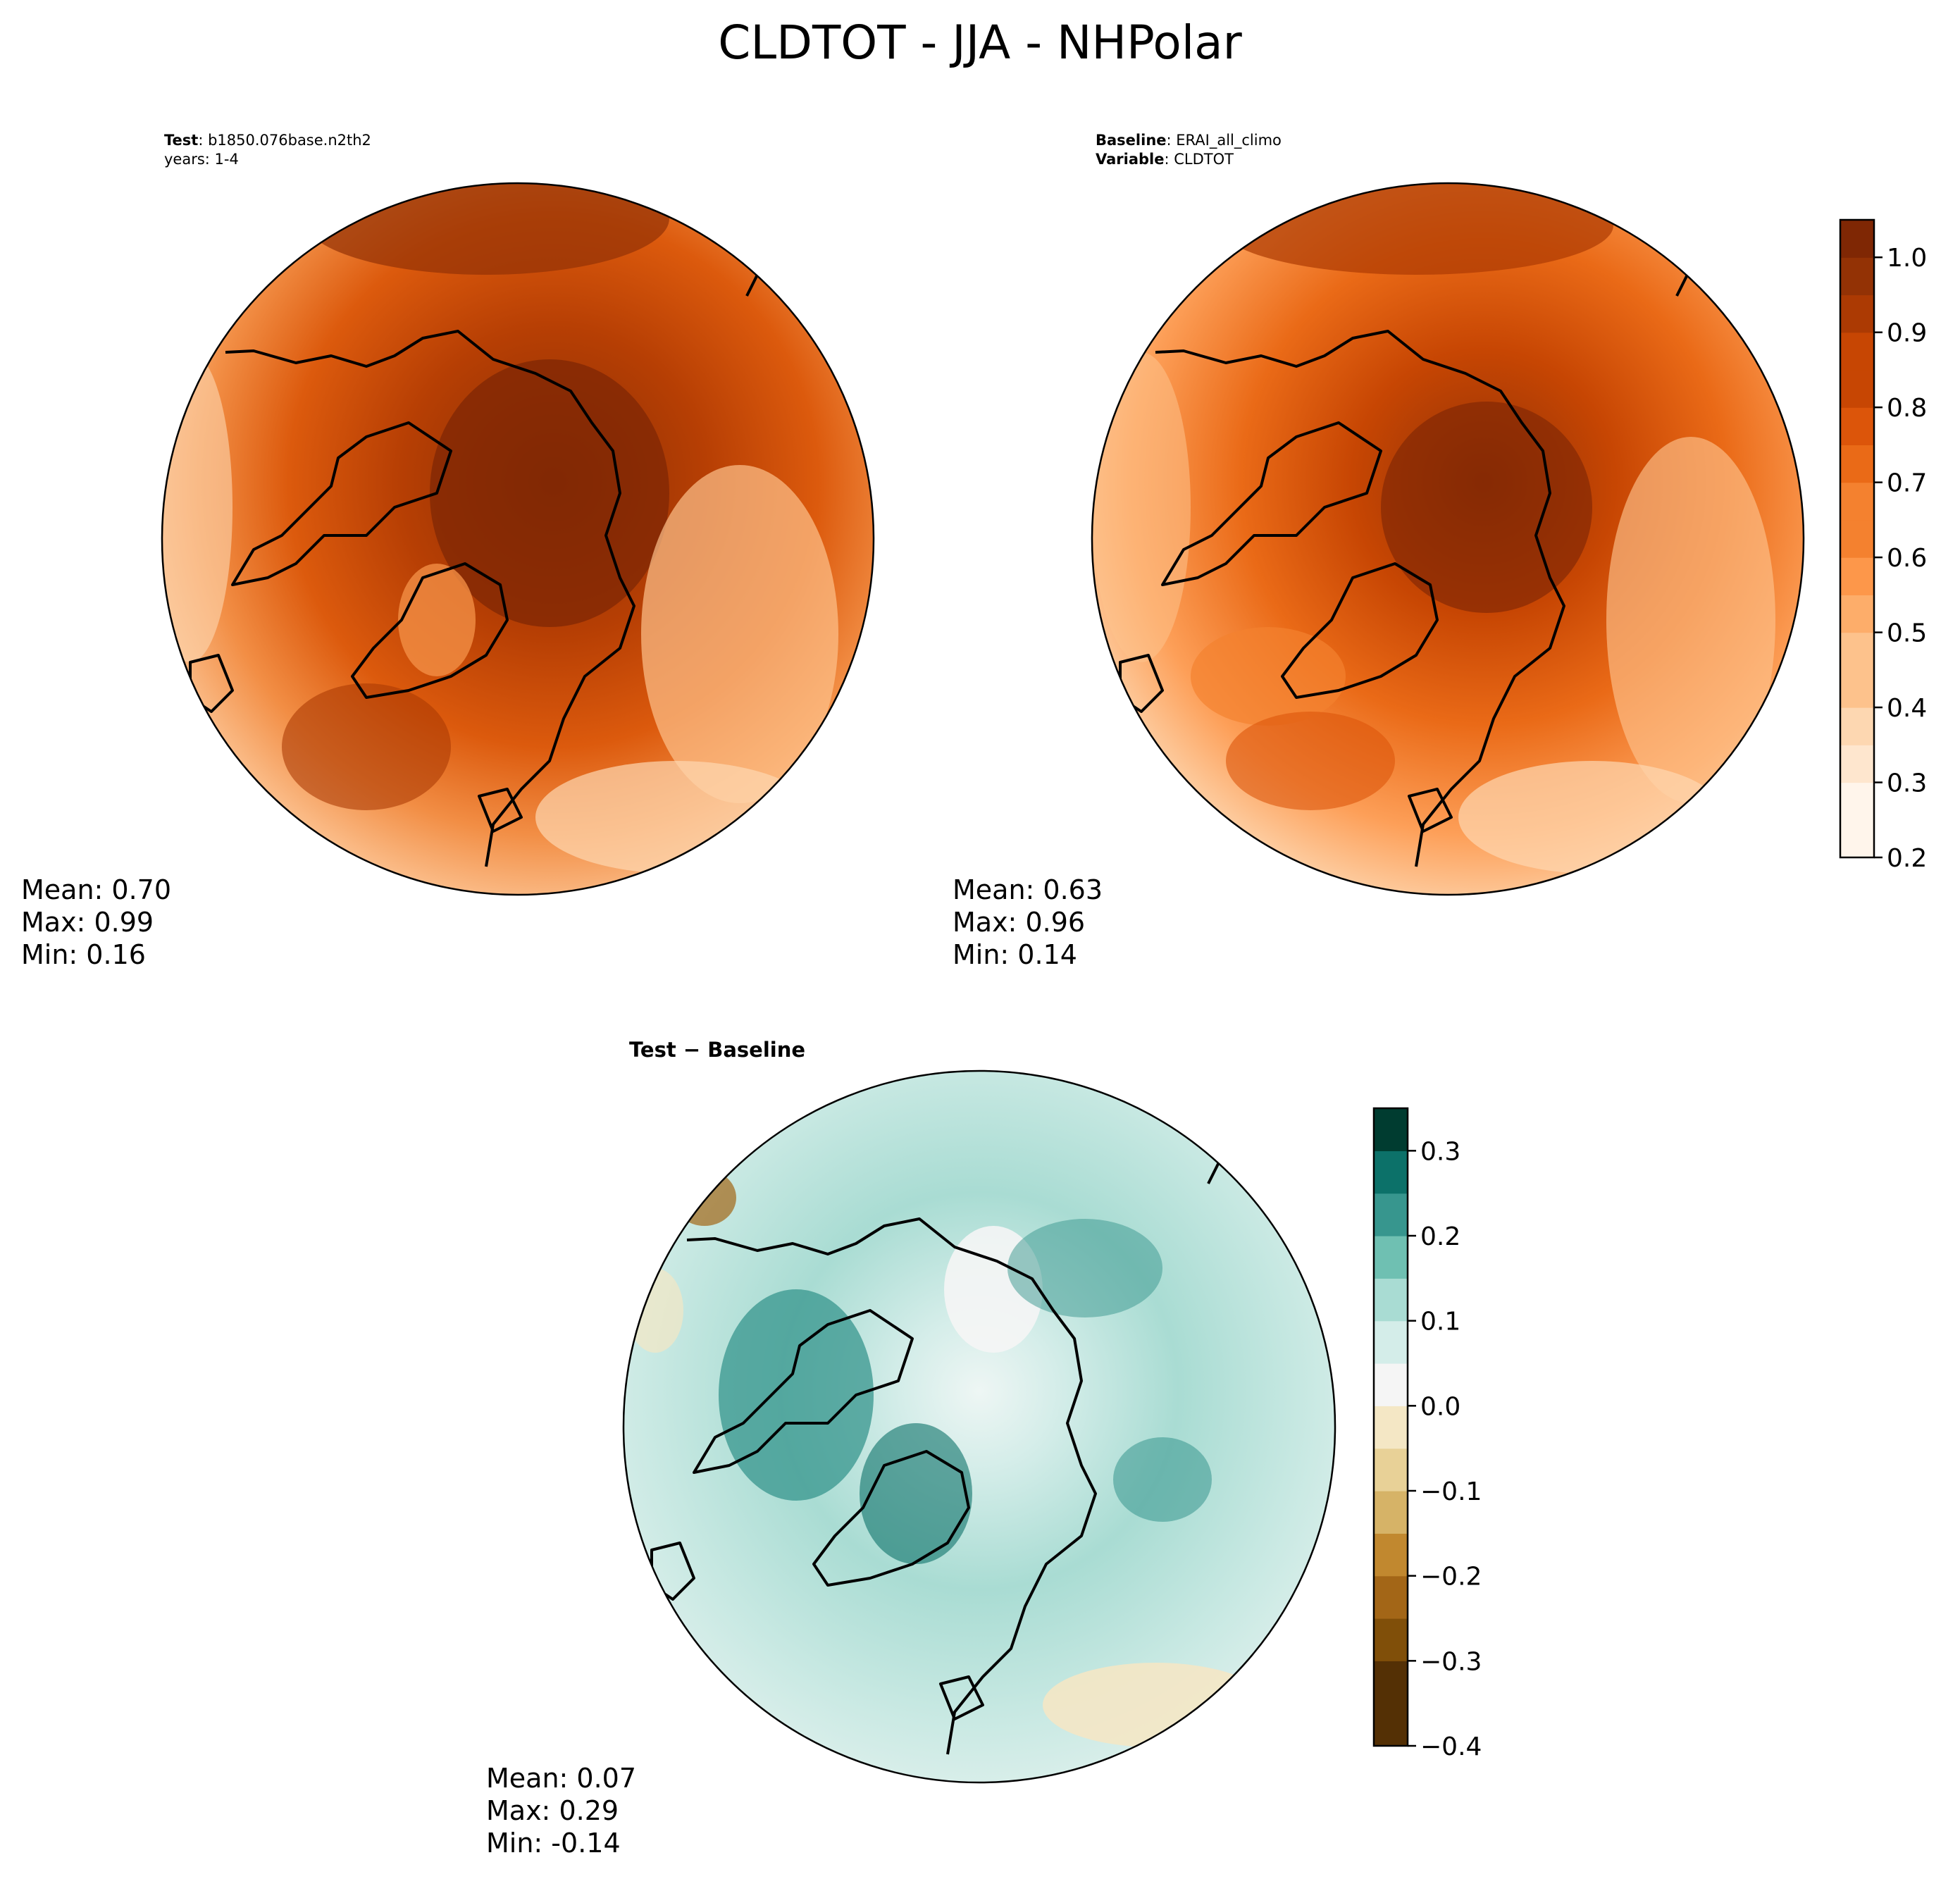 The height and width of the screenshot is (1879, 1960). I want to click on diff-colorbar-tick-label: −0.4, so click(1451, 1747).